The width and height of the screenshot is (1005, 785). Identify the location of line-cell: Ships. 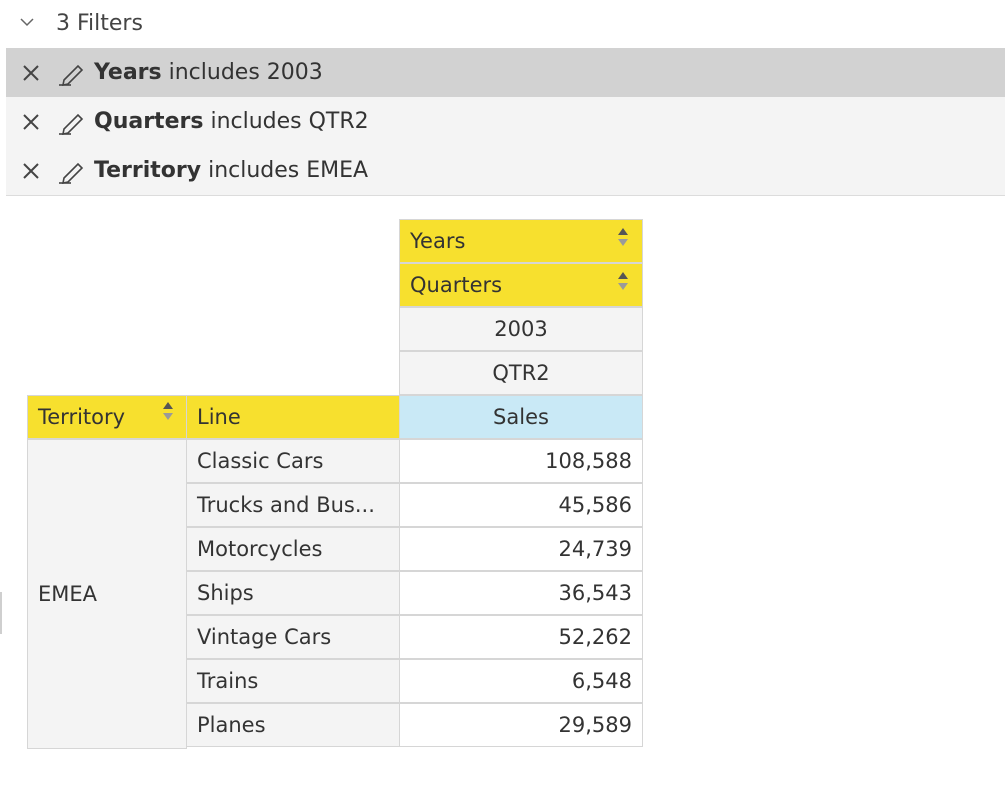
(293, 593).